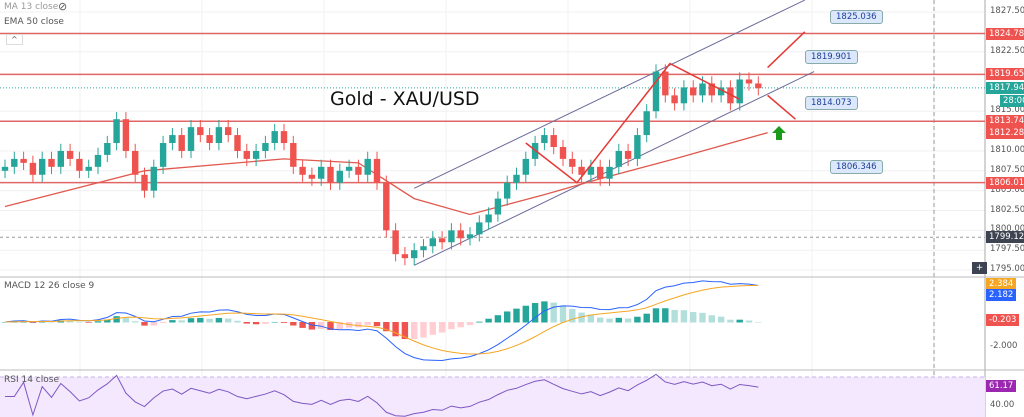  I want to click on price-tick: 1807.500, so click(1007, 169).